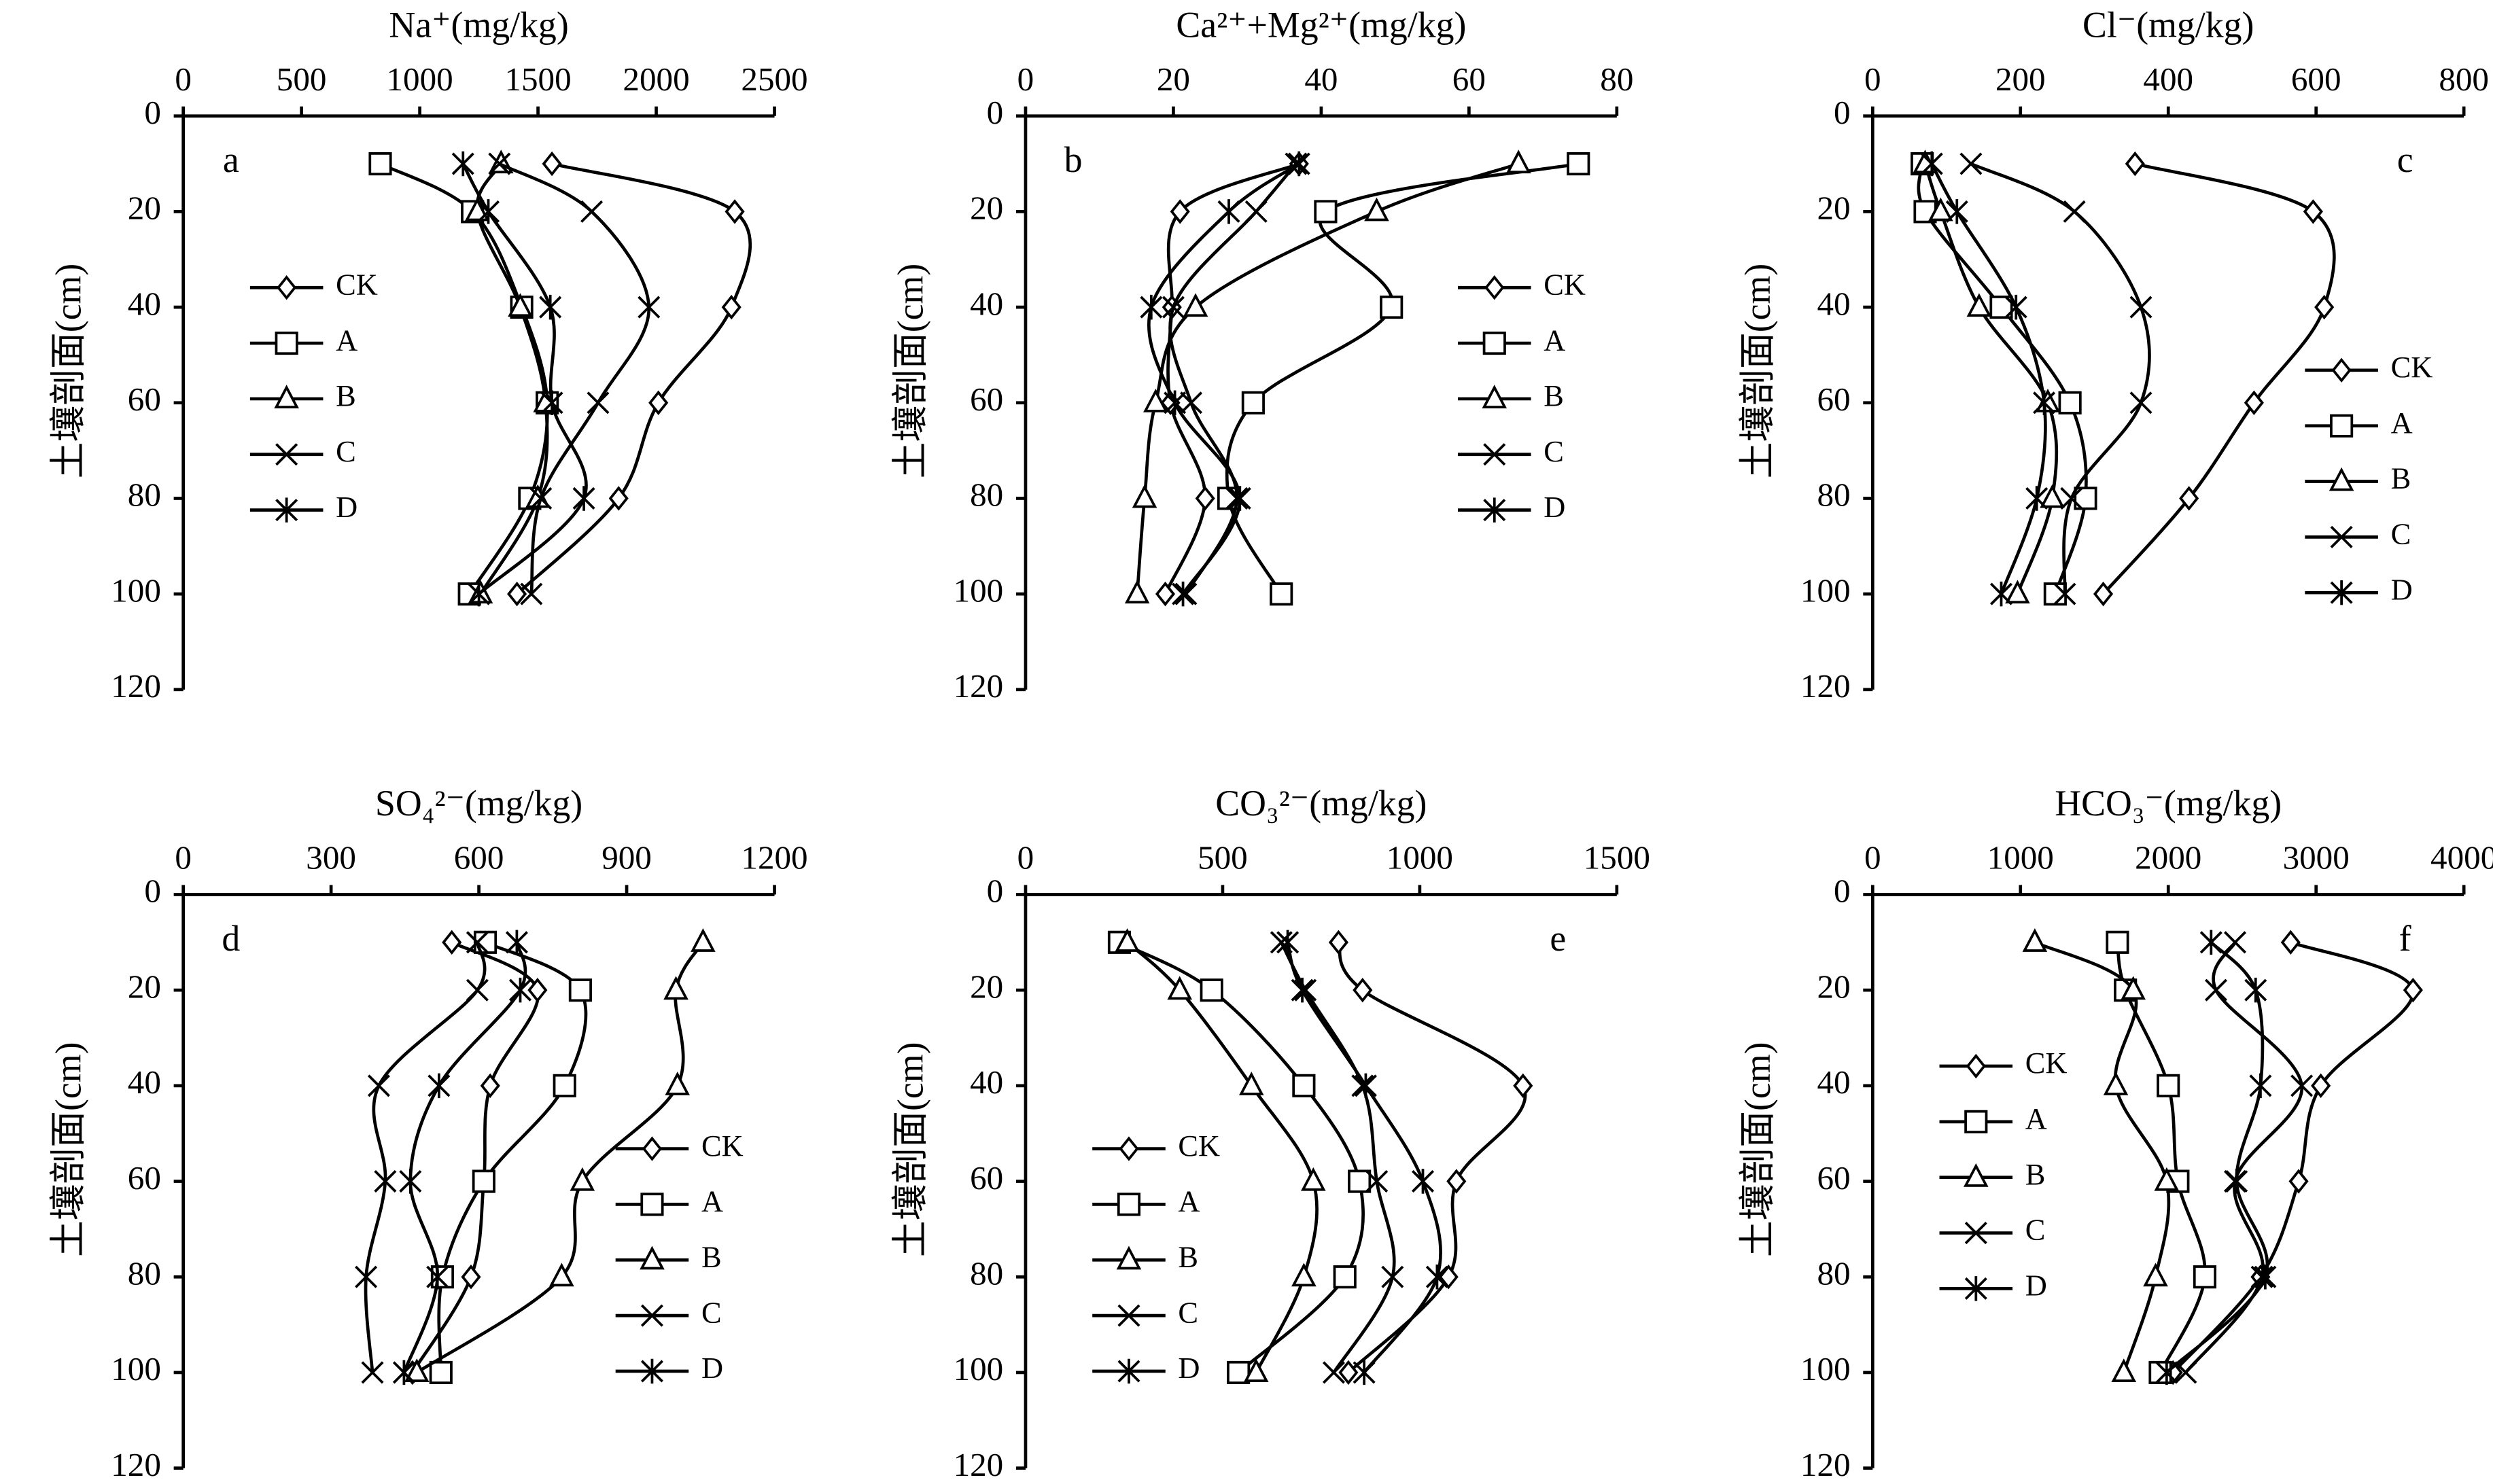  I want to click on legend-label: D, so click(2402, 589).